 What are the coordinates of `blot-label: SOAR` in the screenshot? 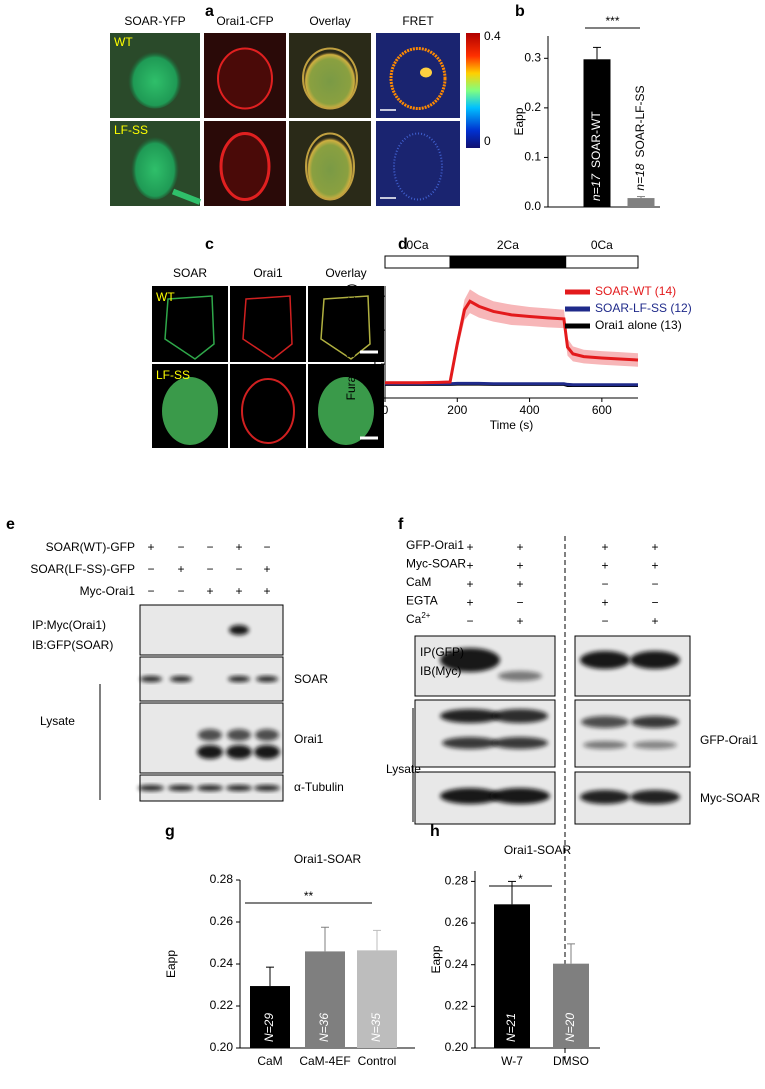 It's located at (311, 679).